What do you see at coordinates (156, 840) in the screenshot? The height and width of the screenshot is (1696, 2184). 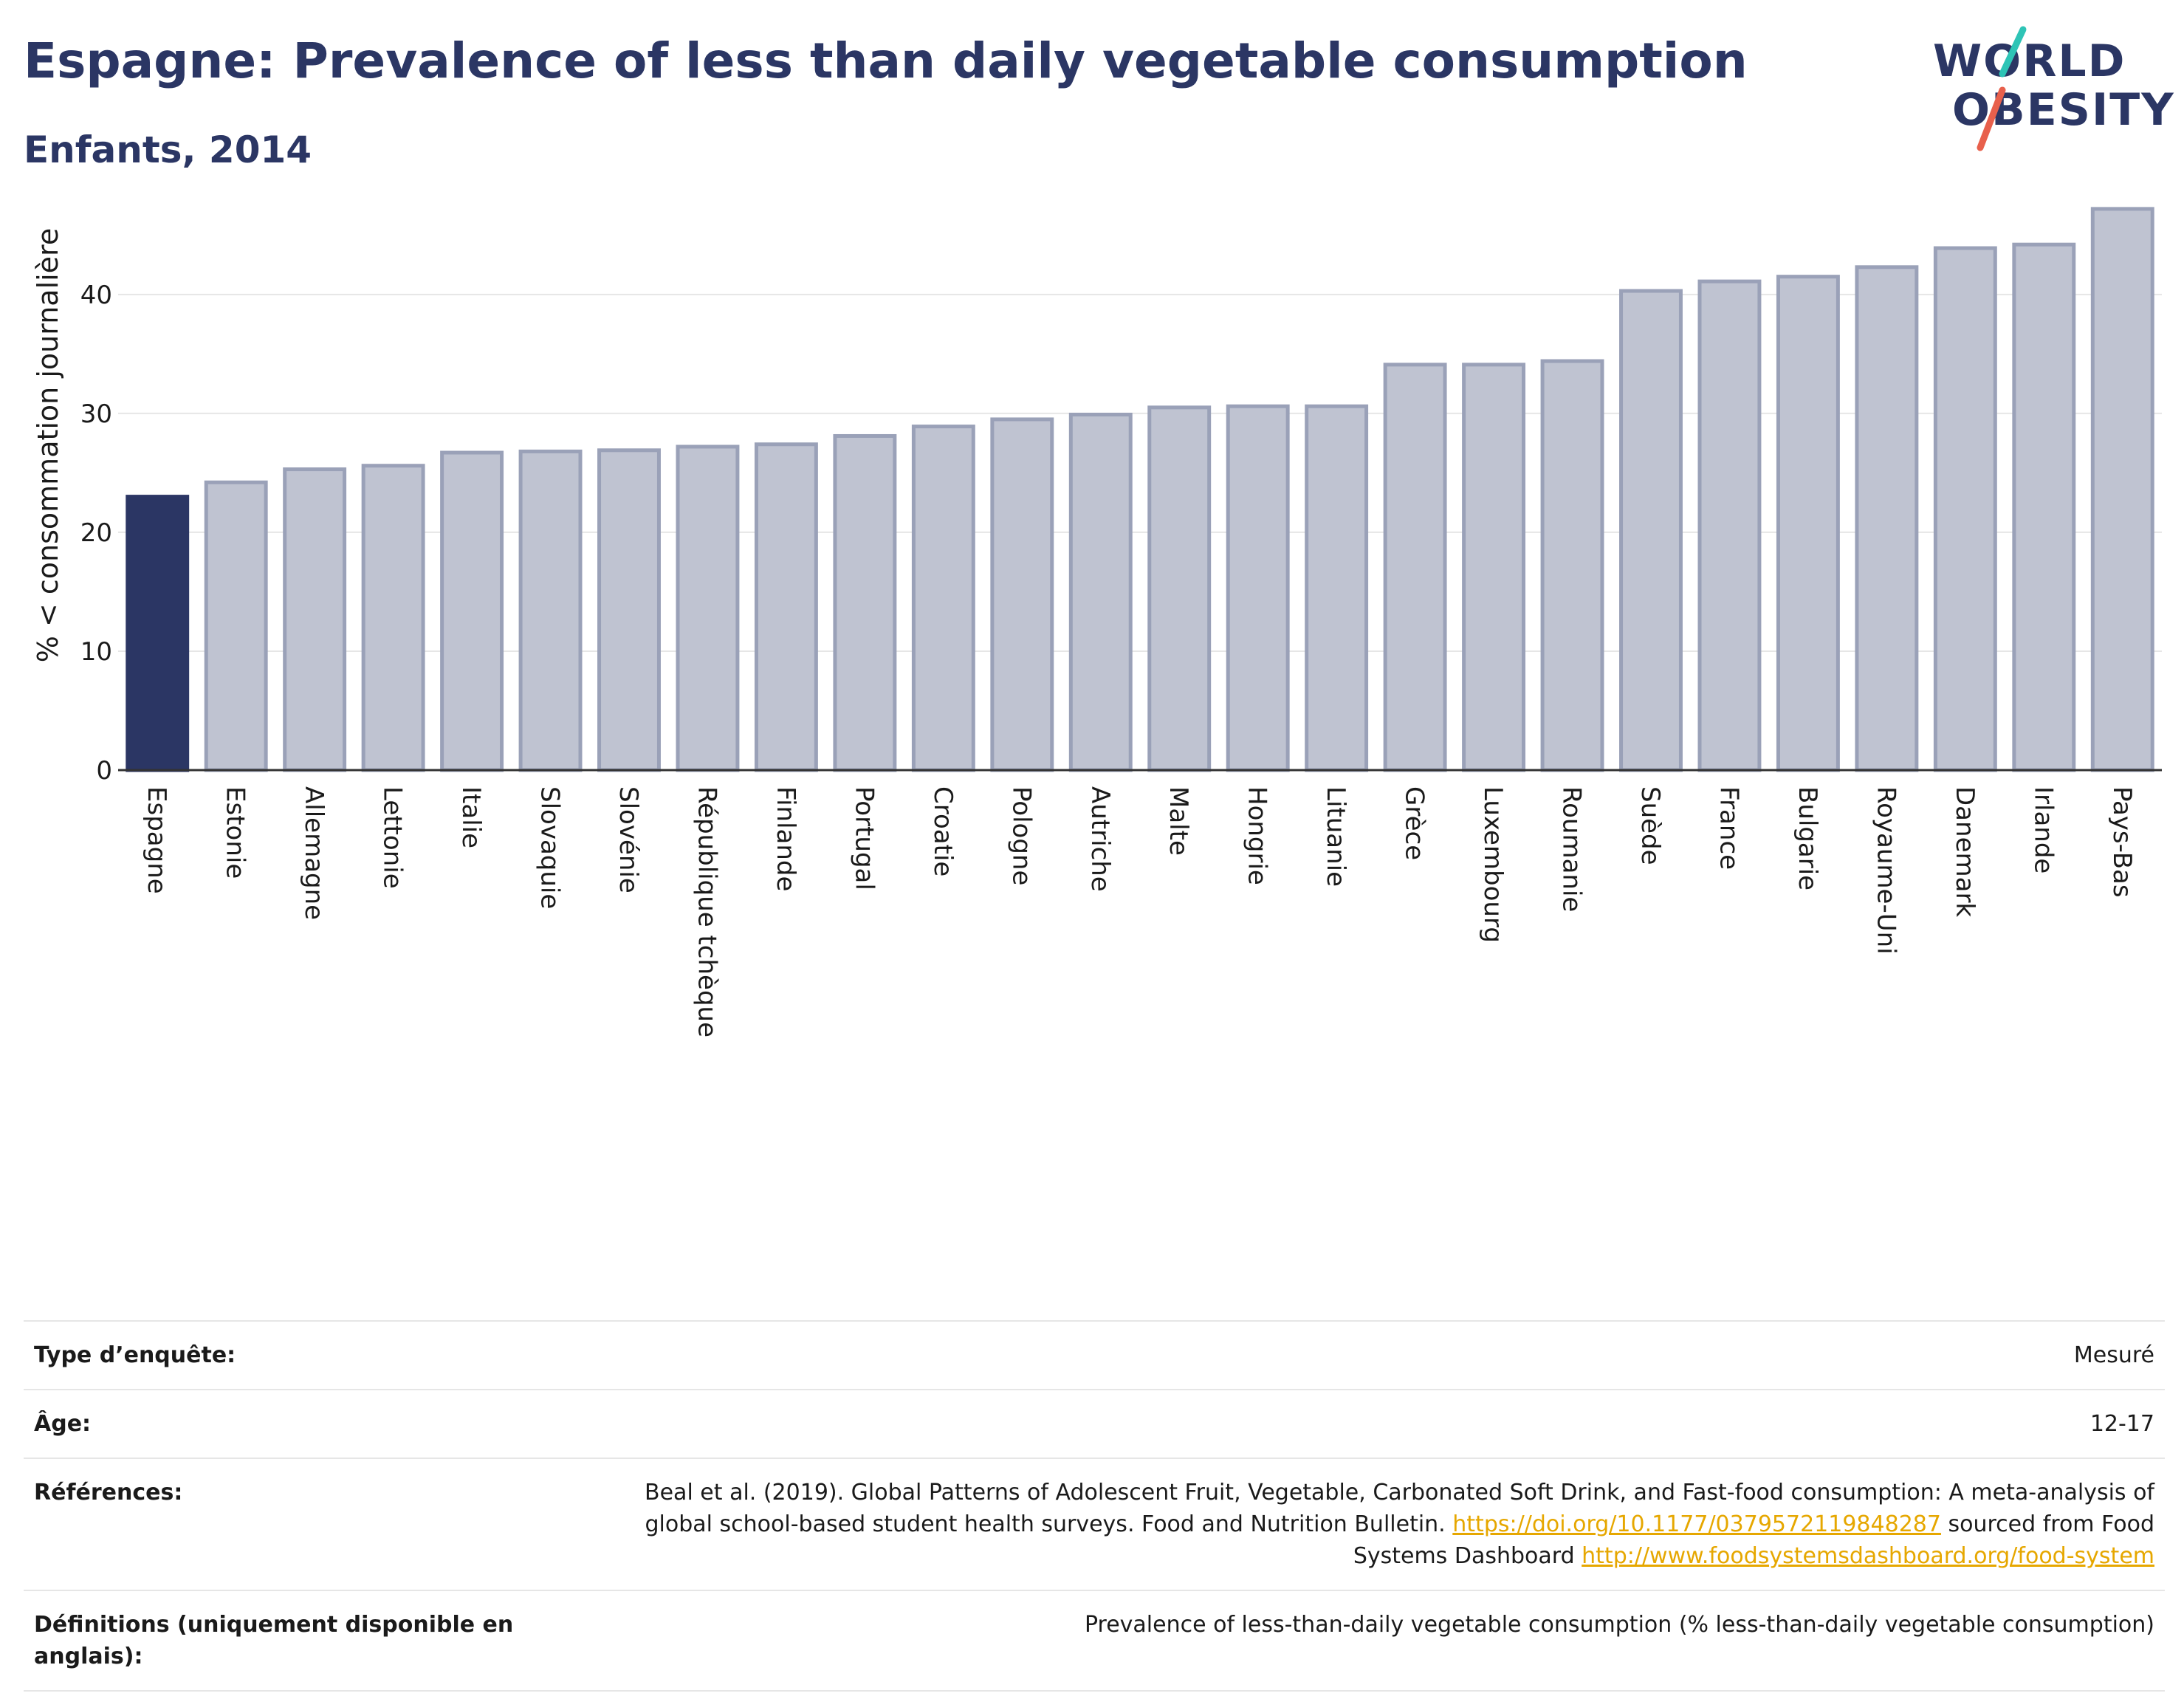 I see `x-tick-label: Espagne` at bounding box center [156, 840].